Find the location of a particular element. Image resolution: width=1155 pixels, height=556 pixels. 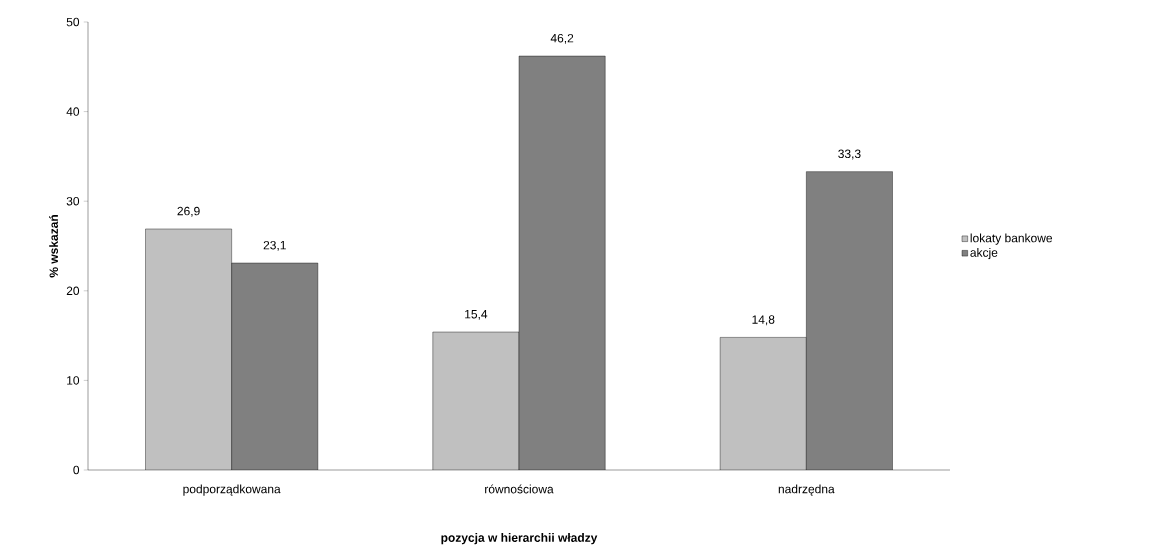

data-label: 33,3 is located at coordinates (849, 154).